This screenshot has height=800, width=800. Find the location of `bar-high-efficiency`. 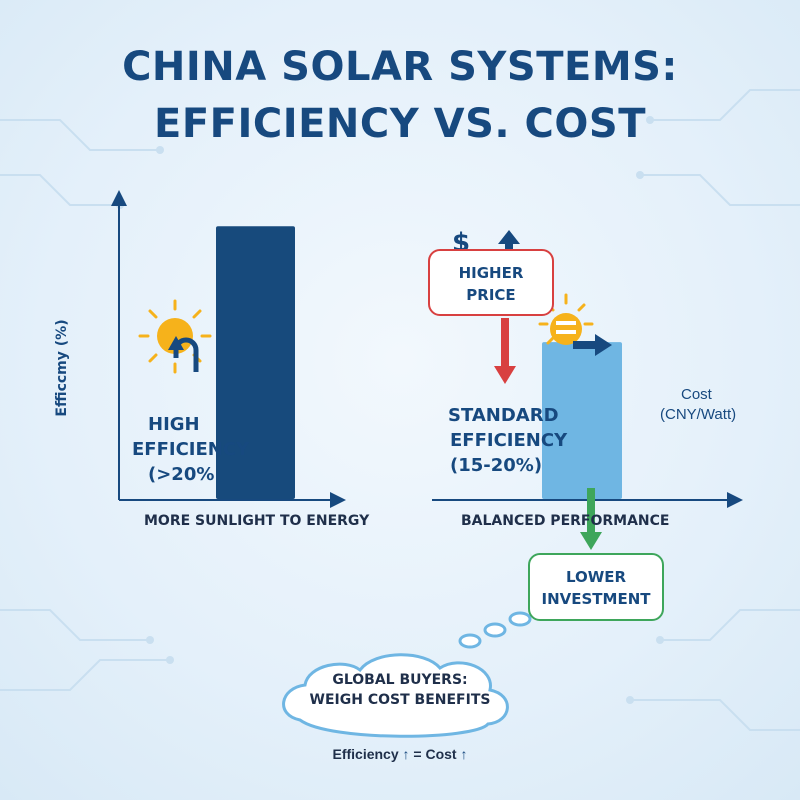

bar-high-efficiency is located at coordinates (255, 362).